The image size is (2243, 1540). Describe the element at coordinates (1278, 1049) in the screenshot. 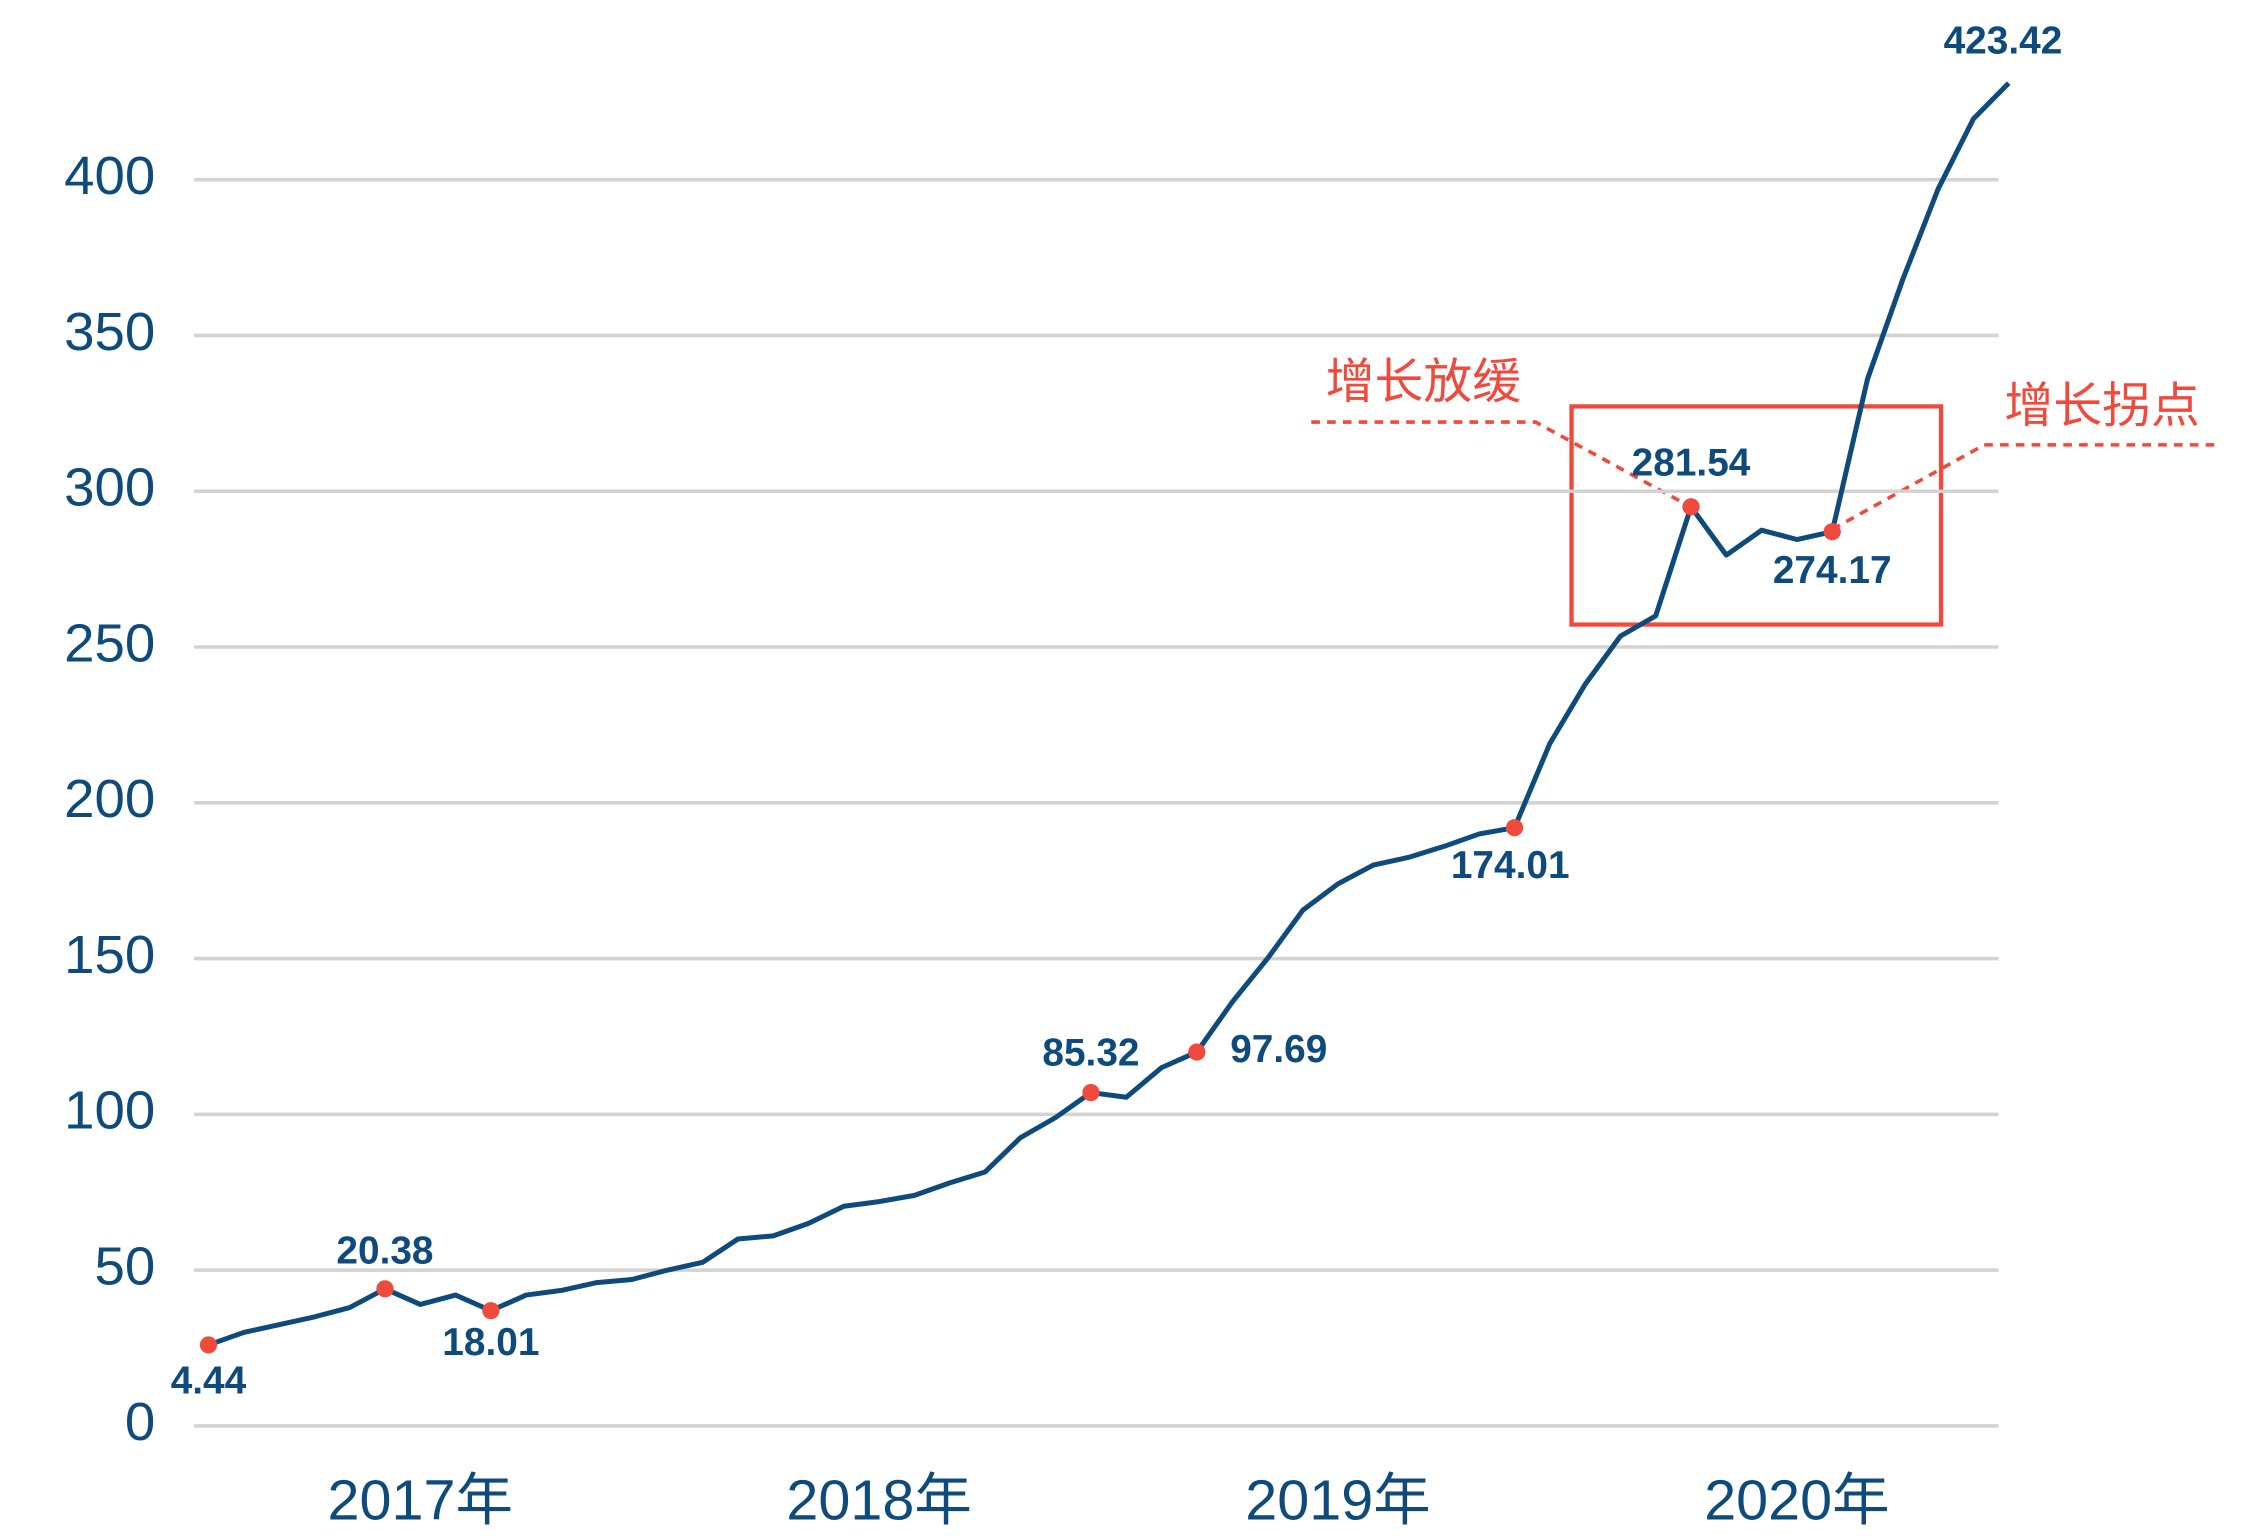

I see `annotation: 97.69` at that location.